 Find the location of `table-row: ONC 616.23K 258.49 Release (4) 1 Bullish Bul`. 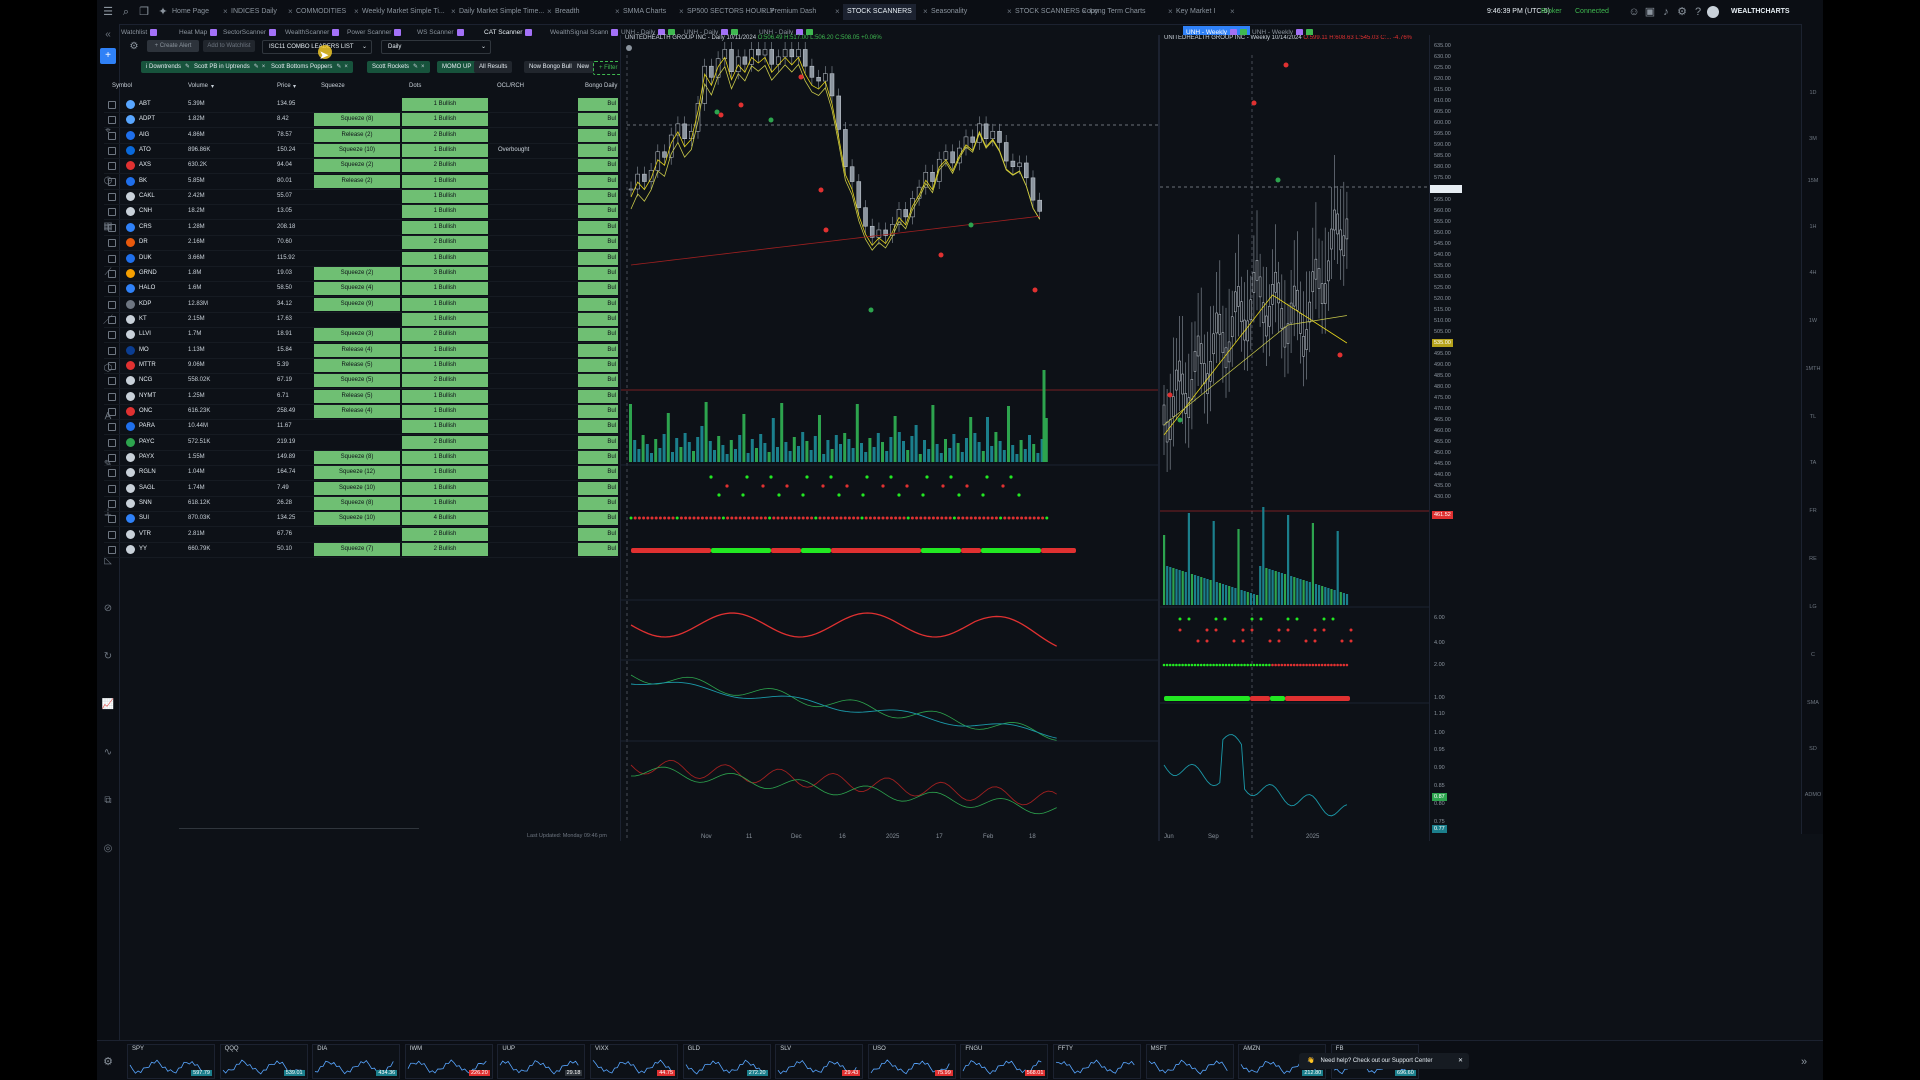

table-row: ONC 616.23K 258.49 Release (4) 1 Bullish Bul is located at coordinates (361, 412).